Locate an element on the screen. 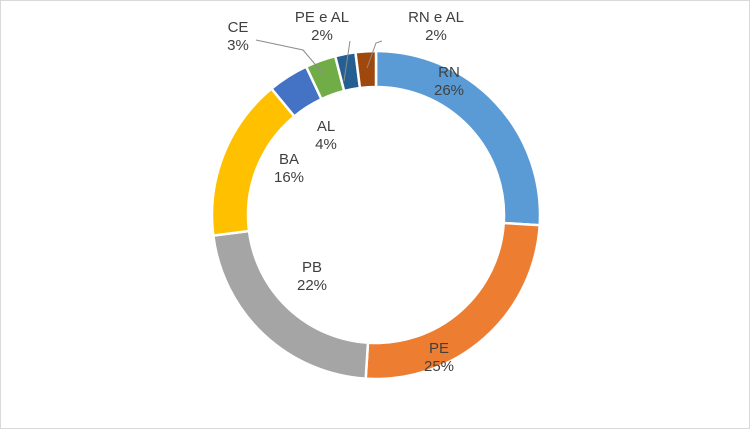 The height and width of the screenshot is (429, 750). leader-lines-group is located at coordinates (319, 60).